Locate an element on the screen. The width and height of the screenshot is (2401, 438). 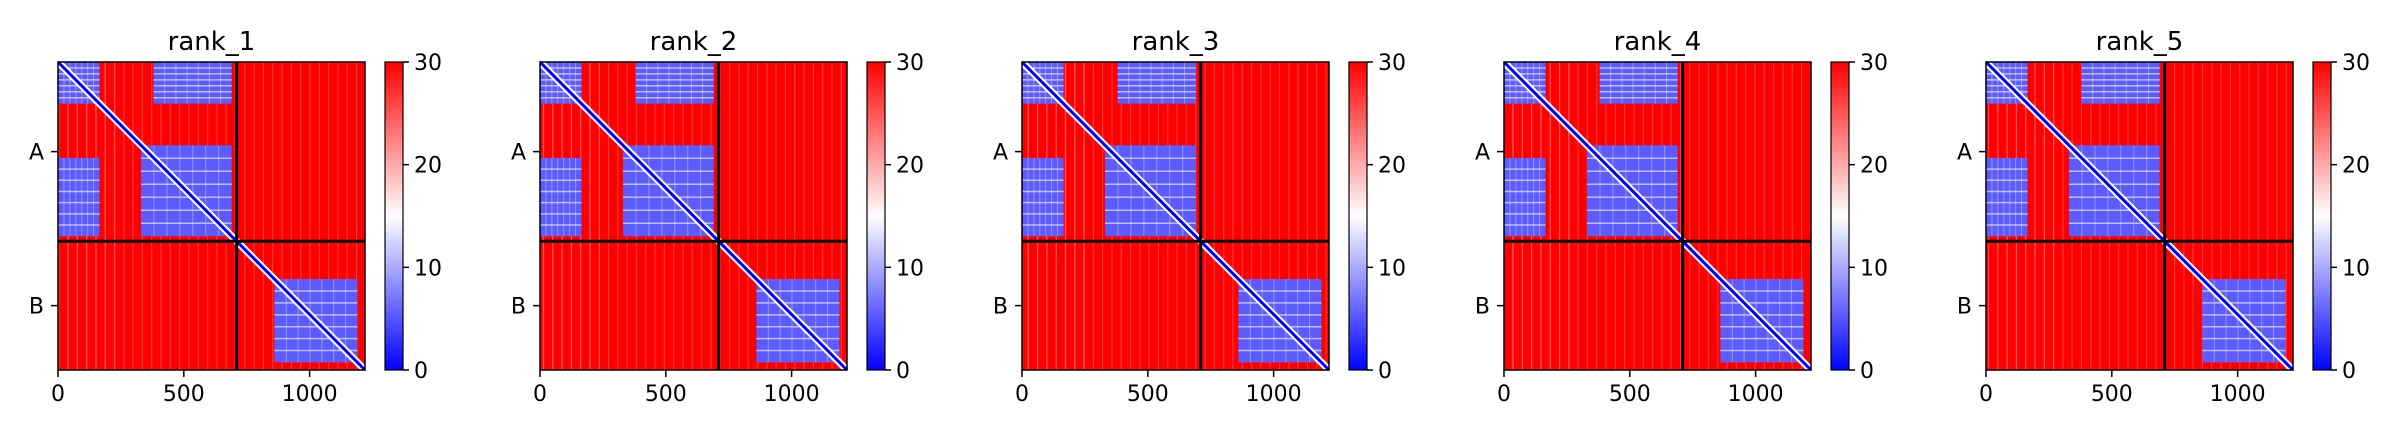
pae-panel-3: rank_3 0 500 1000 A B 0 10 20 30 is located at coordinates (1199, 217).